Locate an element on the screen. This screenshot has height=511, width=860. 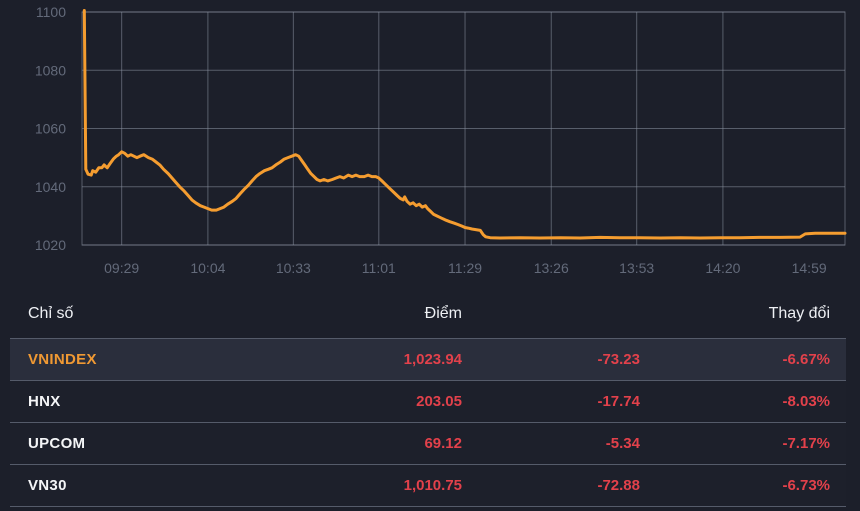
index-name: UPCOM is located at coordinates (57, 443).